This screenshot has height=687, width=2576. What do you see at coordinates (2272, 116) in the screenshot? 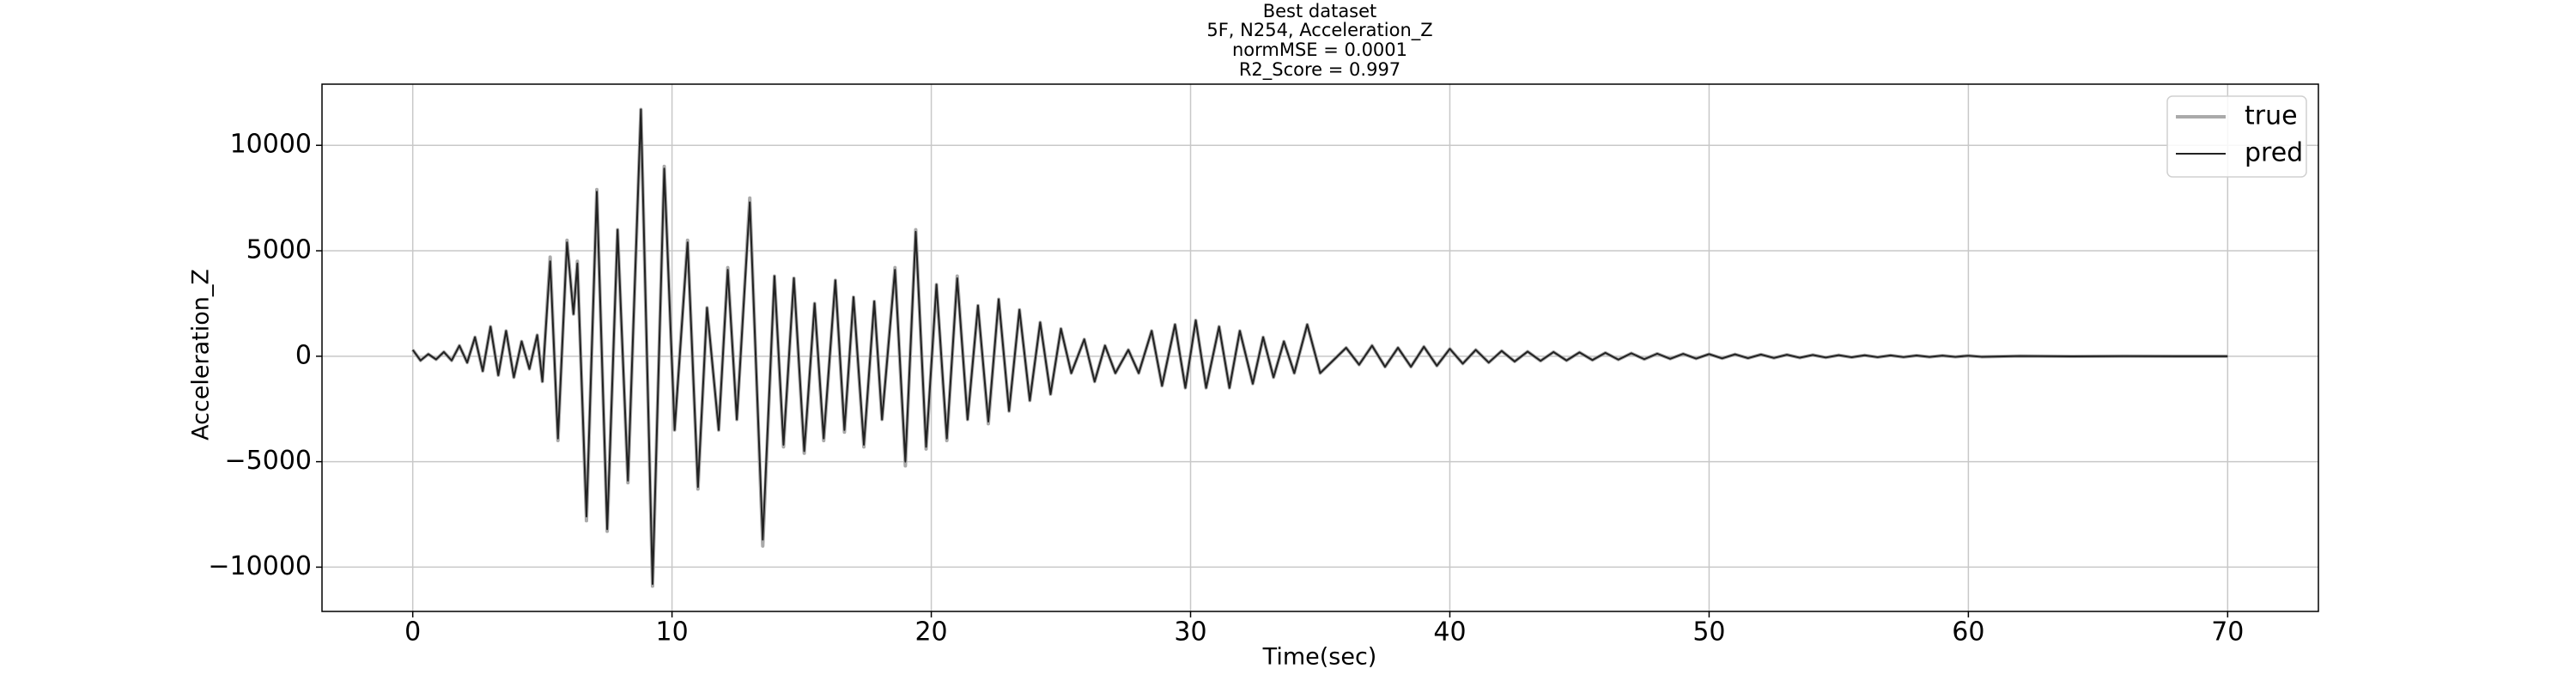
I see `legend-label: true` at bounding box center [2272, 116].